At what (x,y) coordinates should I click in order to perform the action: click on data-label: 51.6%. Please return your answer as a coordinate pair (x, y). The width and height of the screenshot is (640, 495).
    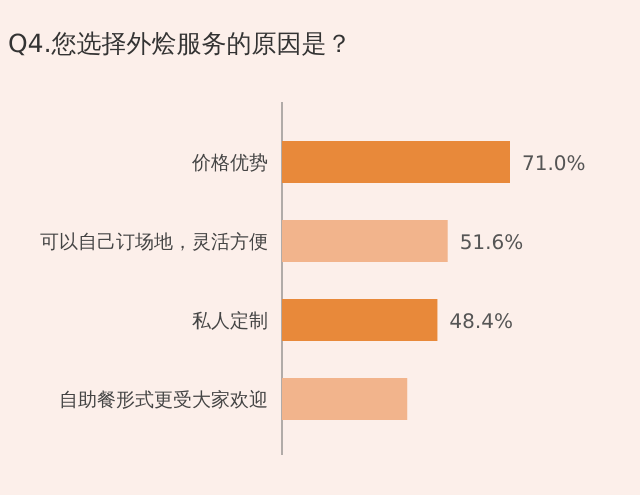
    Looking at the image, I should click on (492, 242).